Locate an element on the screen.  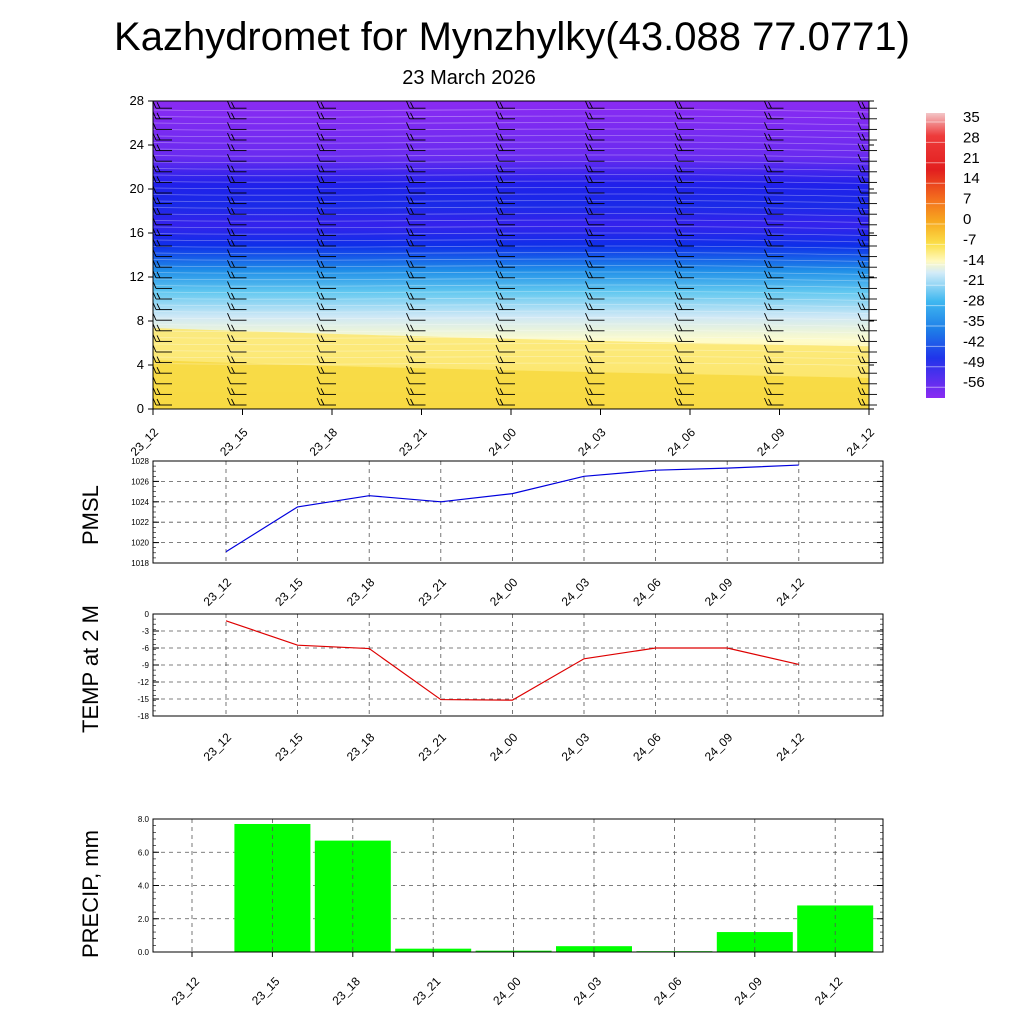
pmsl-x-tick-label: 24_12 is located at coordinates (790, 592).